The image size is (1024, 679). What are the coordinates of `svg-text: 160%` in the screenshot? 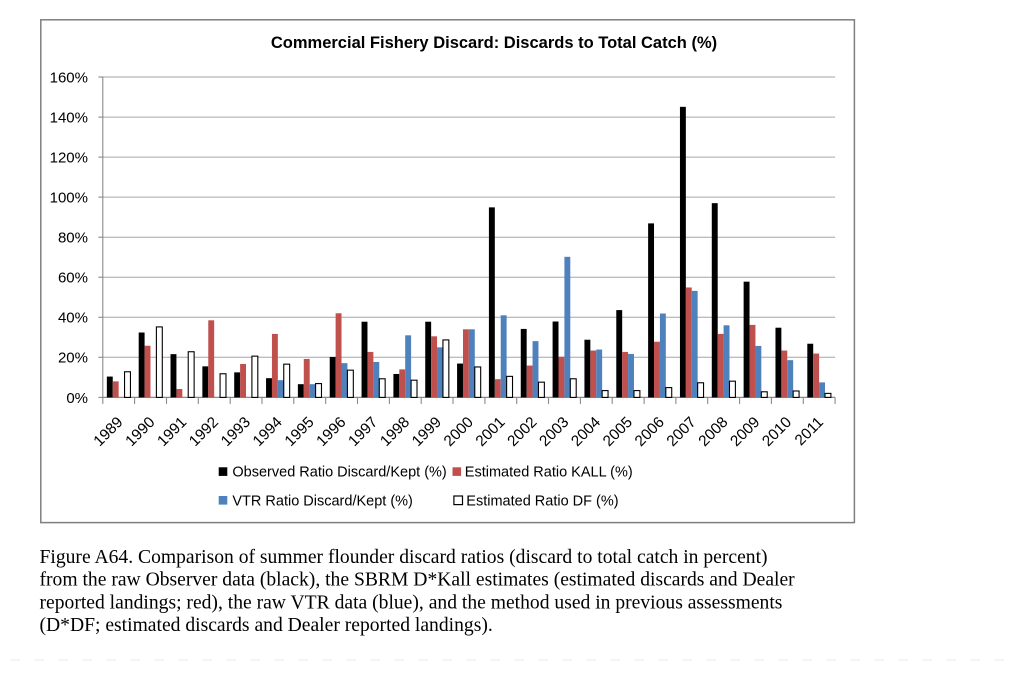 It's located at (69, 77).